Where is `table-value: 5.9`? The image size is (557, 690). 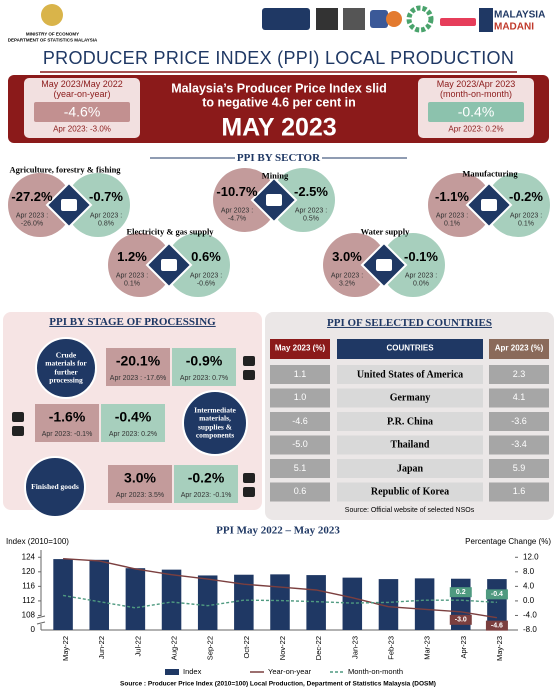 table-value: 5.9 is located at coordinates (519, 467).